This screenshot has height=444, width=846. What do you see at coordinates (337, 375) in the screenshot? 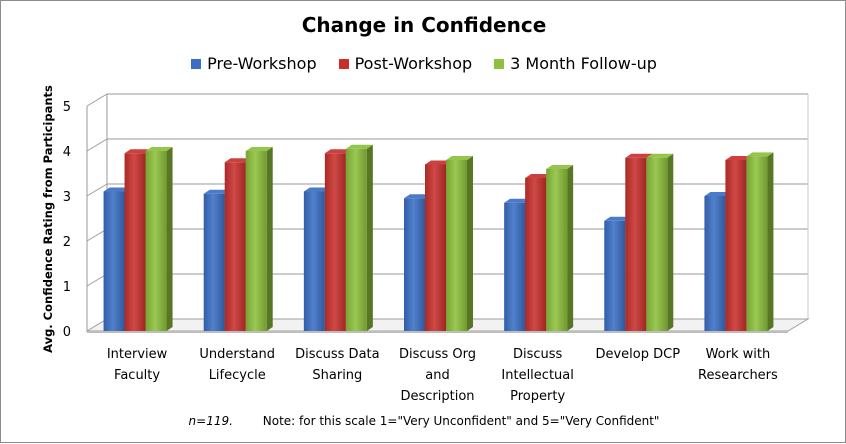
I see `x-tick-label-2-line-1: Sharing` at bounding box center [337, 375].